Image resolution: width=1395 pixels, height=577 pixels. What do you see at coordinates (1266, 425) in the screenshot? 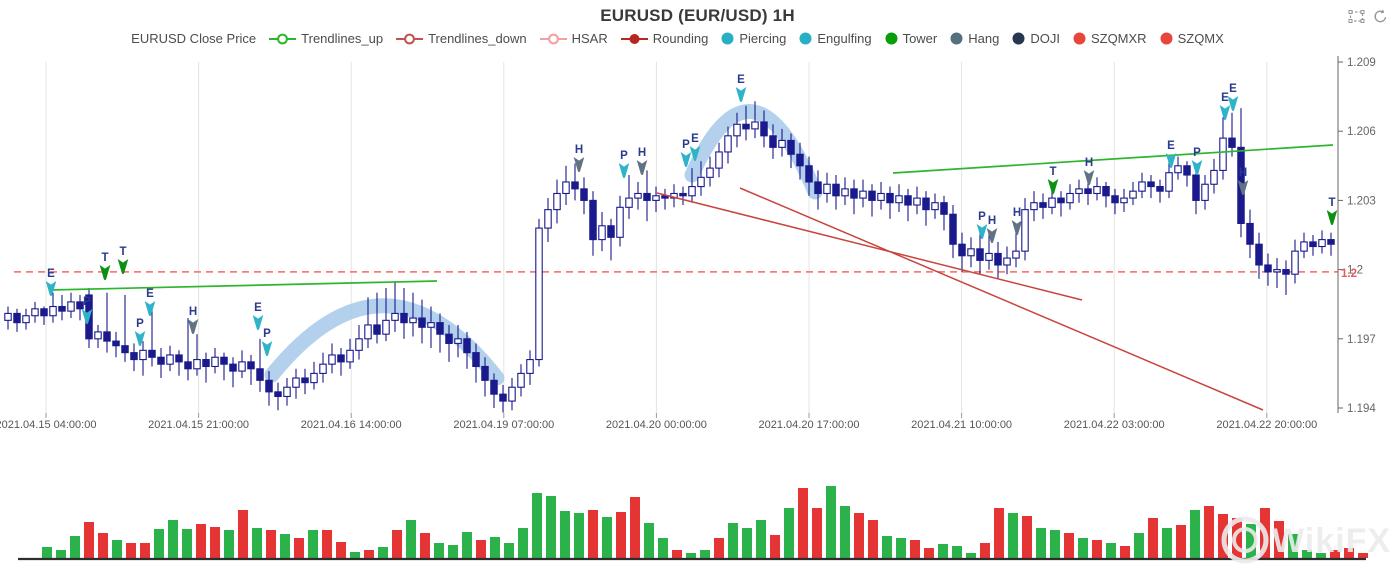
I see `svg-text: 2021.04.22 20:00:00` at bounding box center [1266, 425].